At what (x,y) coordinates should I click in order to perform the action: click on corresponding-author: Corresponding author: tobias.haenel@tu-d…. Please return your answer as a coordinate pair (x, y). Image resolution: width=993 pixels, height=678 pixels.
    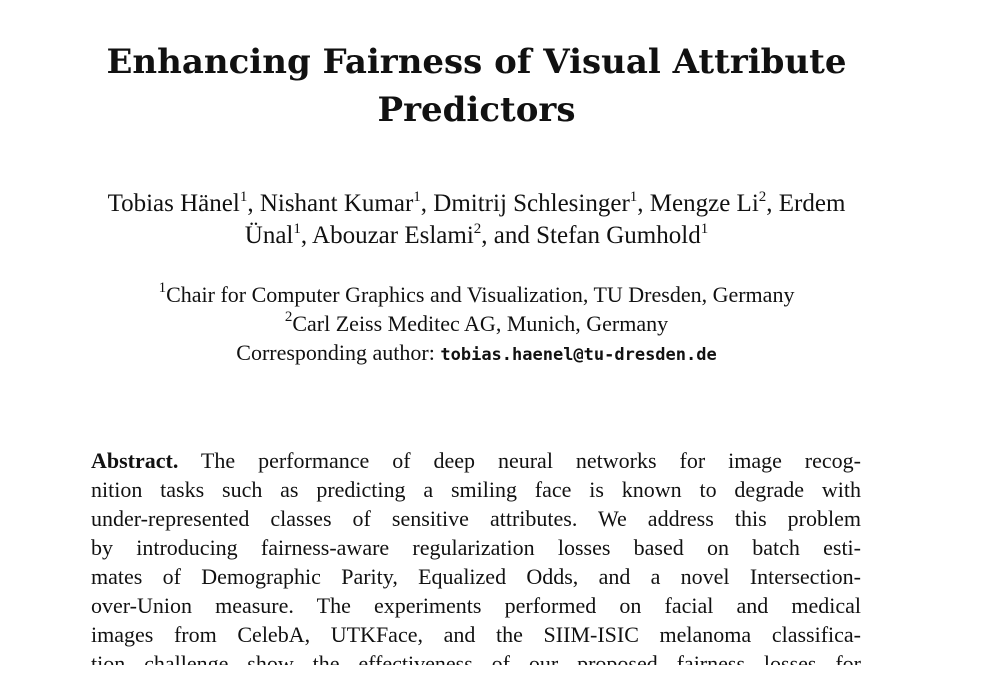
    Looking at the image, I should click on (476, 354).